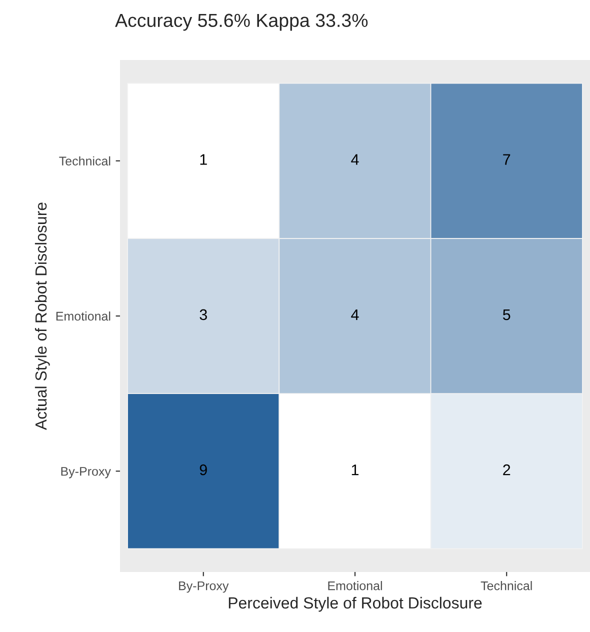  What do you see at coordinates (42, 316) in the screenshot?
I see `y-axis-title: Actual Style of Robot Disclosure` at bounding box center [42, 316].